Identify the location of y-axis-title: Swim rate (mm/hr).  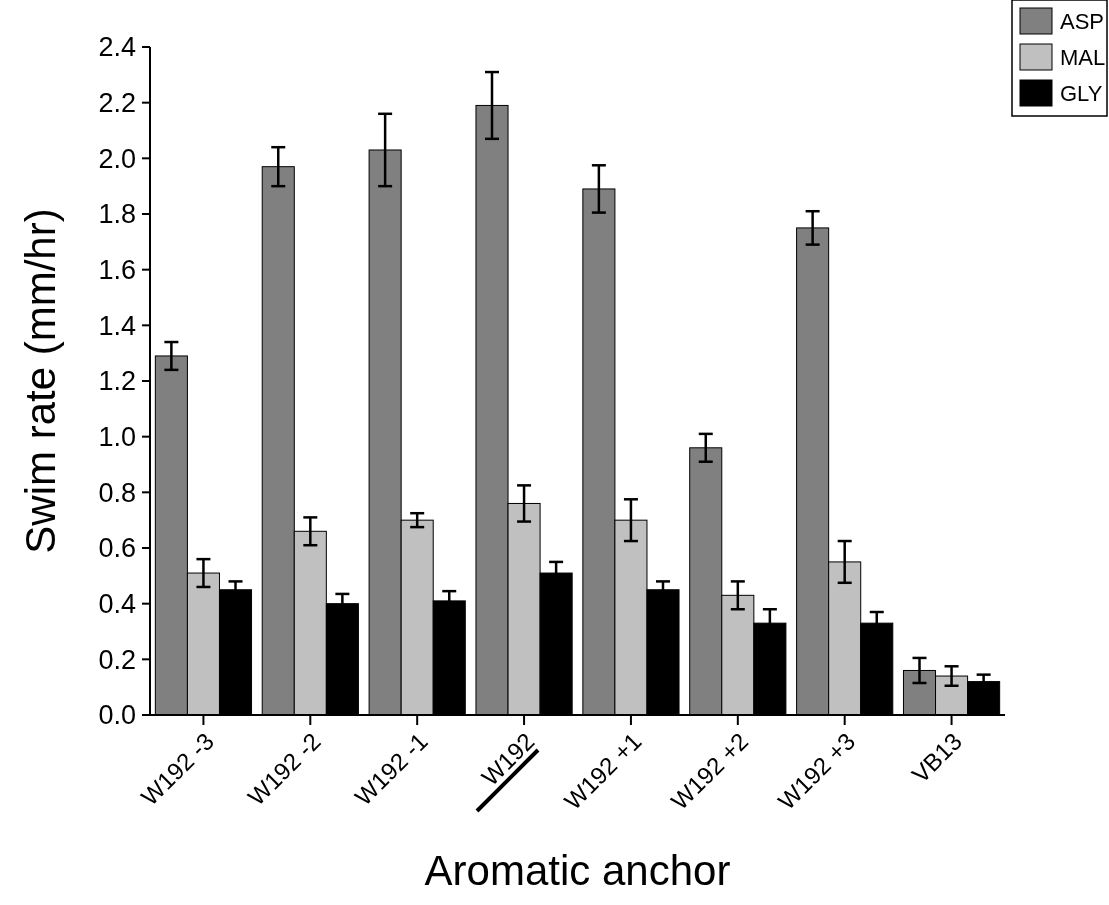
(40, 381).